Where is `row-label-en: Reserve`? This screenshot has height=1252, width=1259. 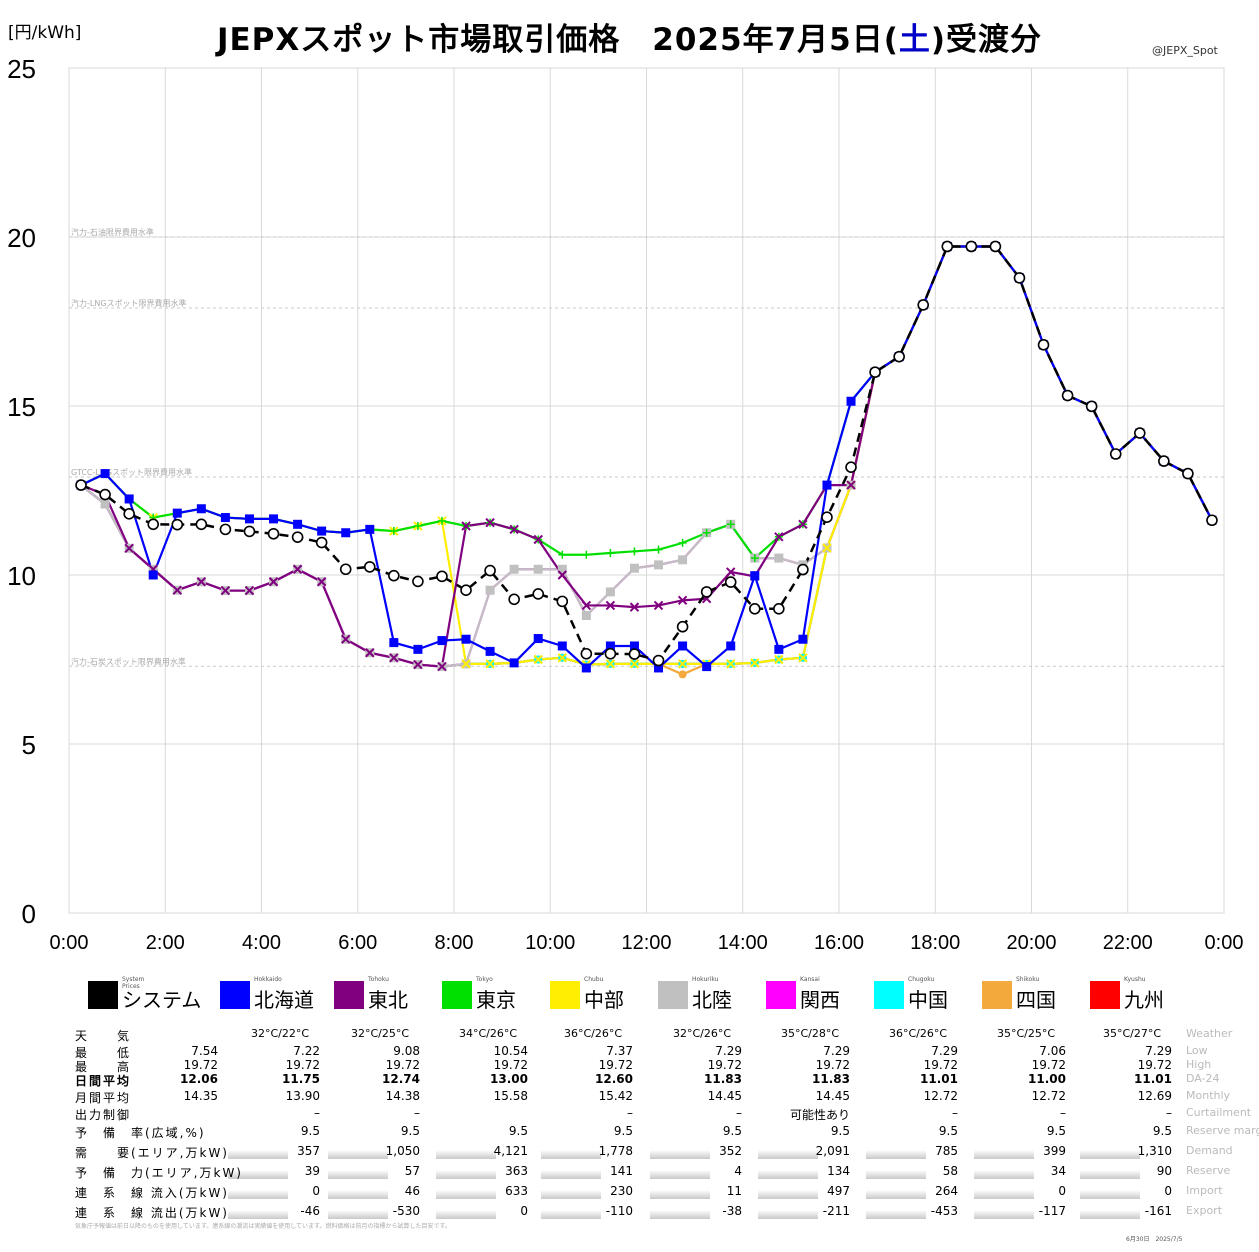 row-label-en: Reserve is located at coordinates (1208, 1170).